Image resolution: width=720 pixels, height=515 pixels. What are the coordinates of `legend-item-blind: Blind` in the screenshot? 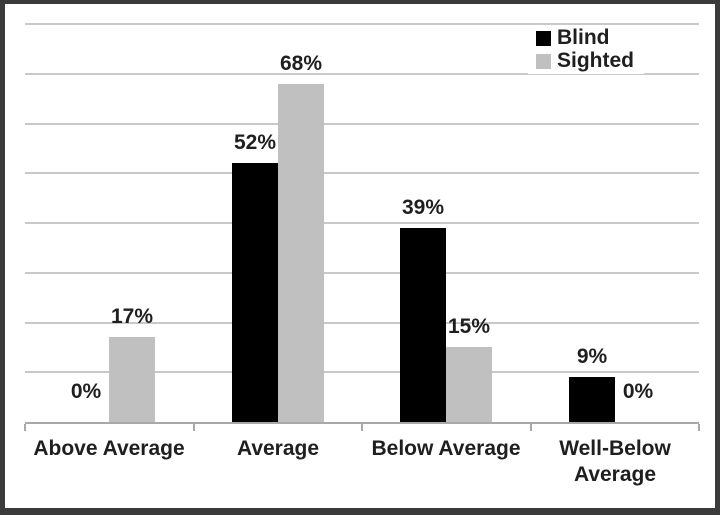 It's located at (585, 38).